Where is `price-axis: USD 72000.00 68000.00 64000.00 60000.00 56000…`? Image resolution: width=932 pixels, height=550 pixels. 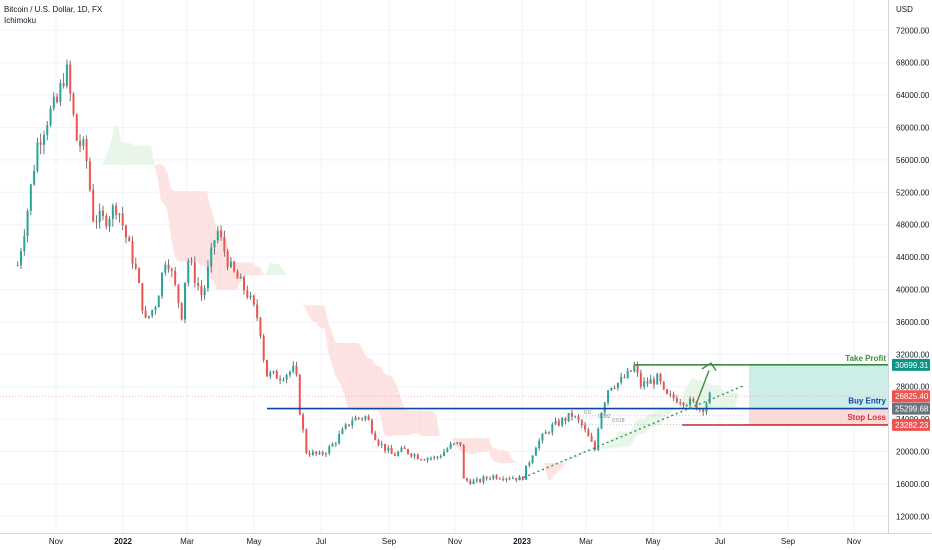
price-axis: USD 72000.00 68000.00 64000.00 60000.00 56000… is located at coordinates (909, 266).